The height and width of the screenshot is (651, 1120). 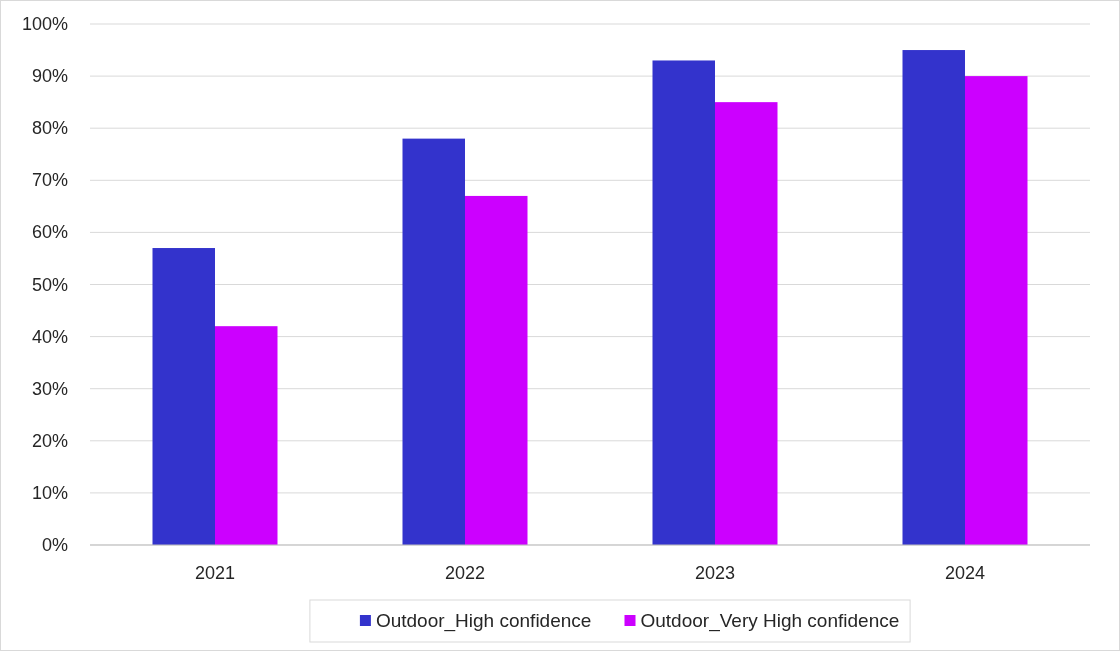 What do you see at coordinates (49, 76) in the screenshot?
I see `y-tick-label: 90%` at bounding box center [49, 76].